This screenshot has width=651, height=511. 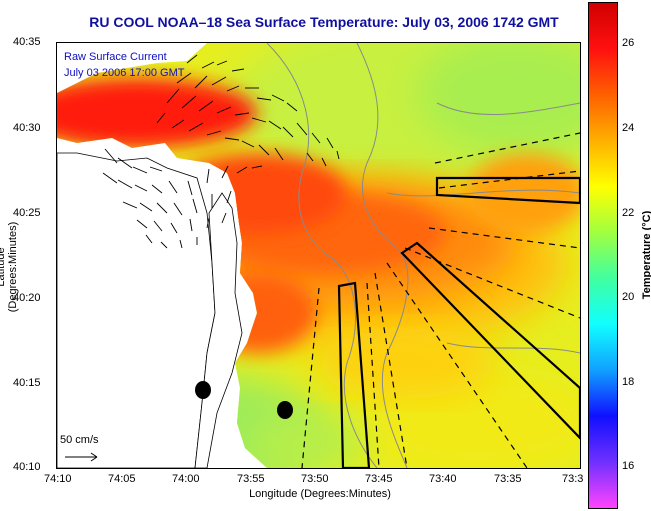 What do you see at coordinates (124, 73) in the screenshot?
I see `current-legend-line2: July 03 2006 17:00 GMT` at bounding box center [124, 73].